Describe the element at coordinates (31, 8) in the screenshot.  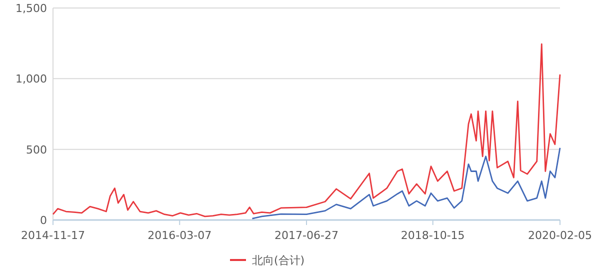
I see `y-tick-label: 1,500` at that location.